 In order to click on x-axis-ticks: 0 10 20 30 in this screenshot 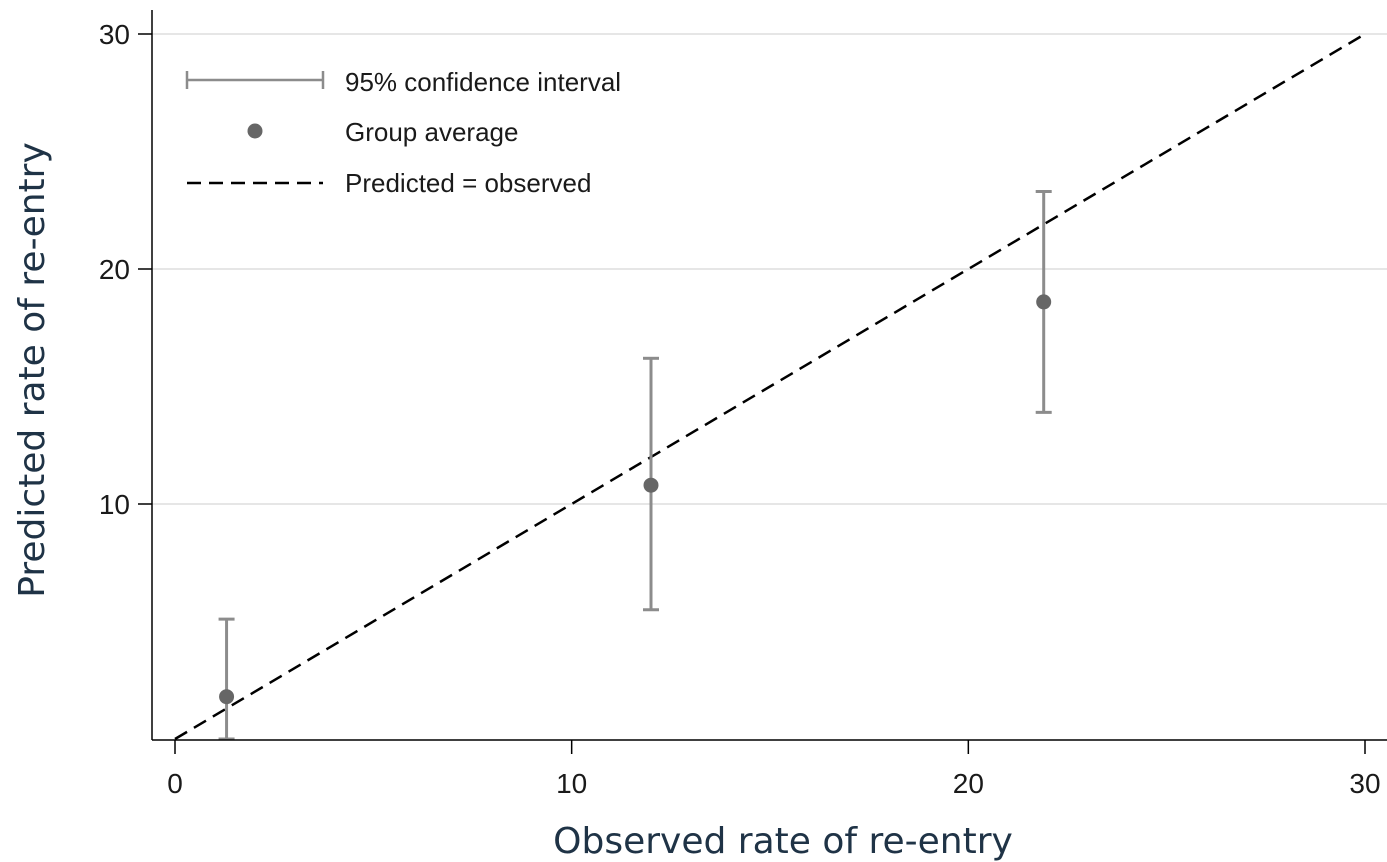, I will do `click(774, 769)`.